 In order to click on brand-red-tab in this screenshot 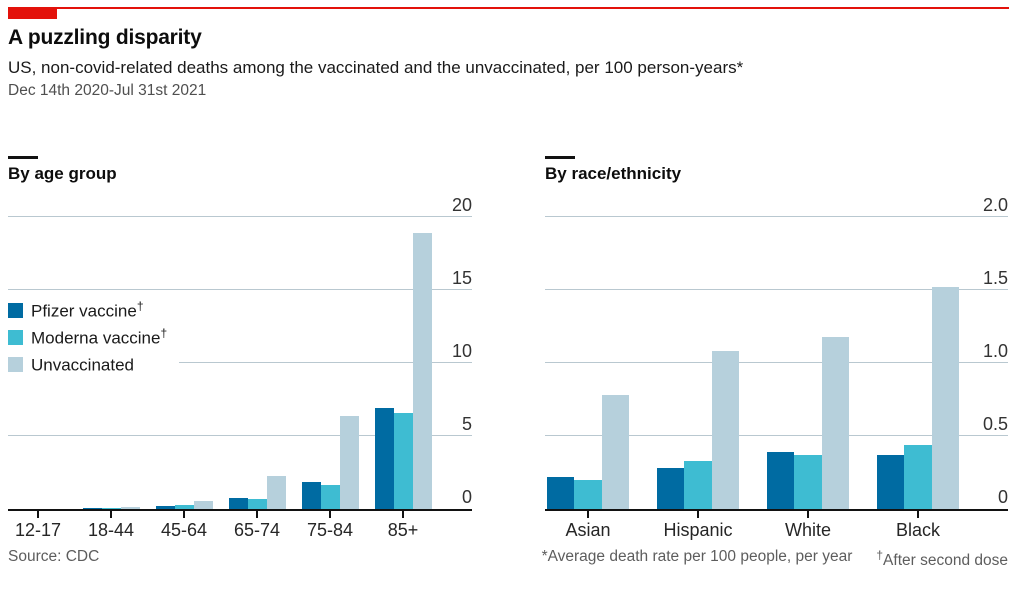, I will do `click(32, 13)`.